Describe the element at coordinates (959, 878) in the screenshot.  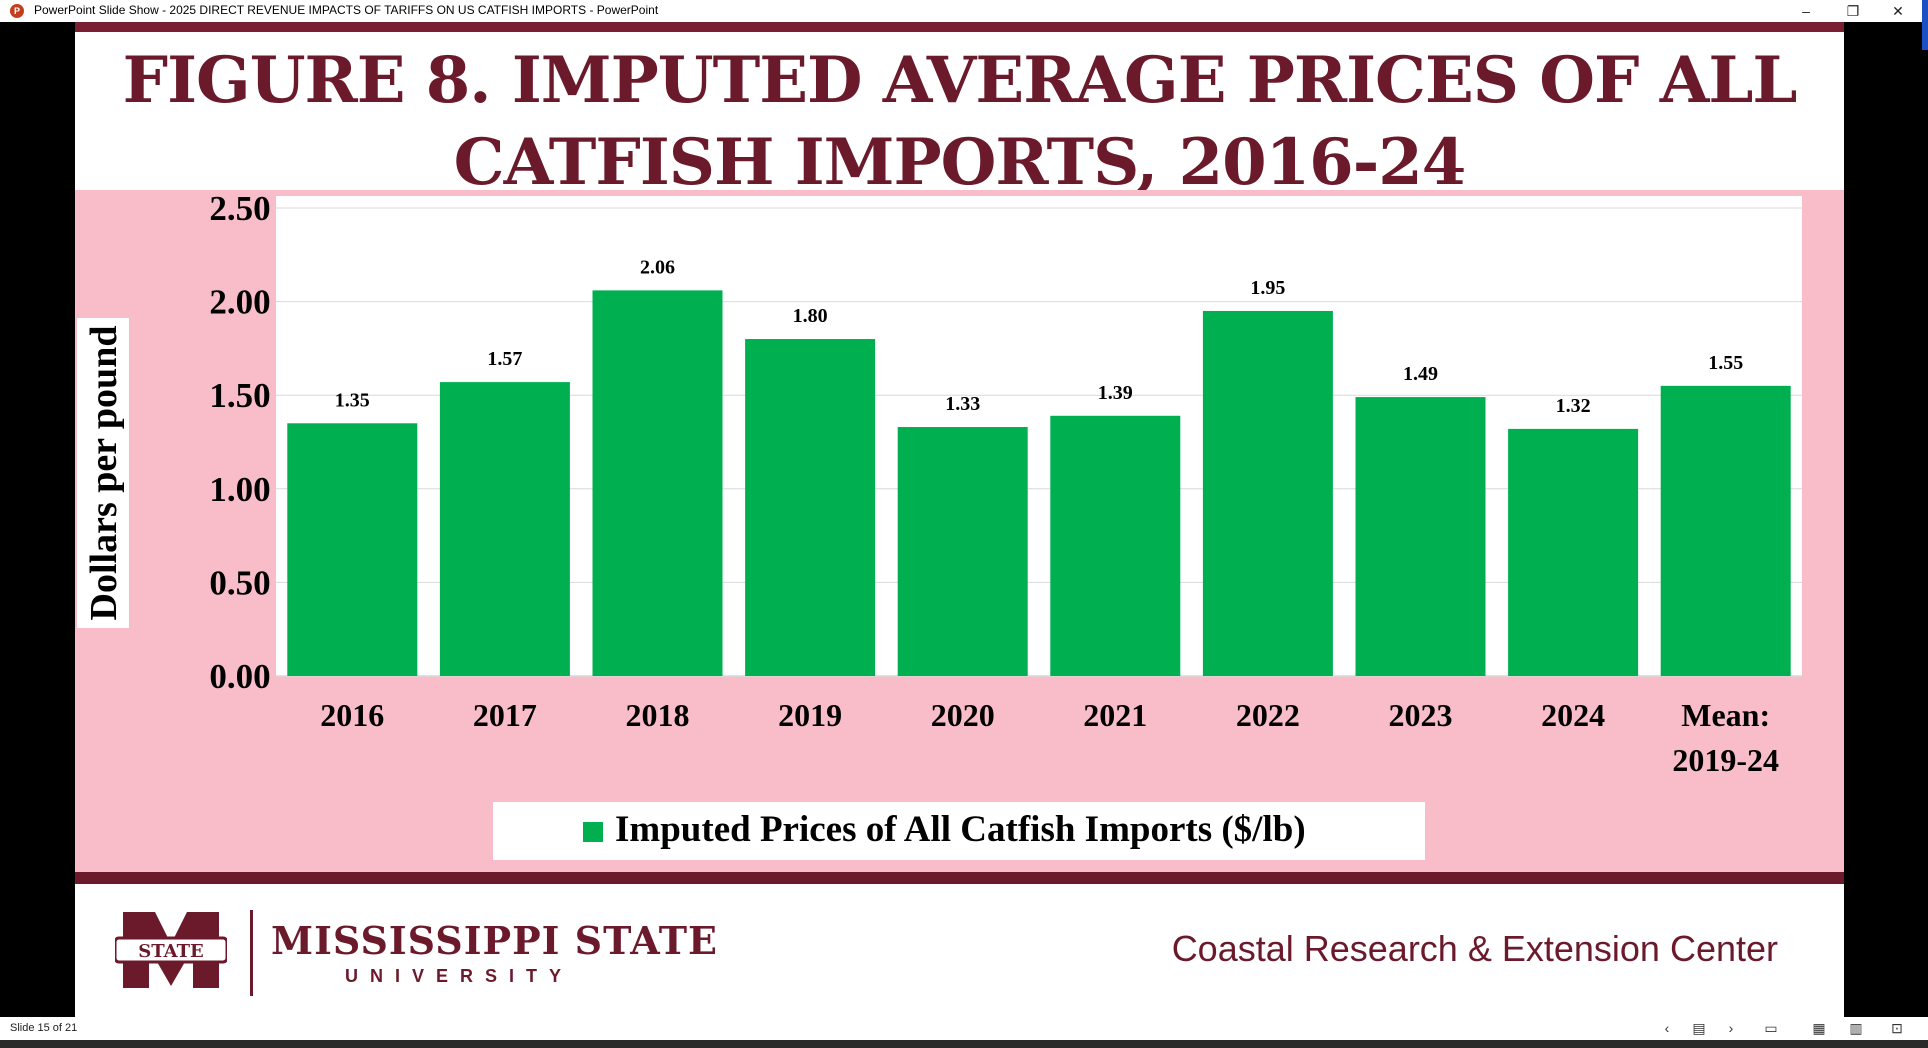
I see `bottom-rule` at that location.